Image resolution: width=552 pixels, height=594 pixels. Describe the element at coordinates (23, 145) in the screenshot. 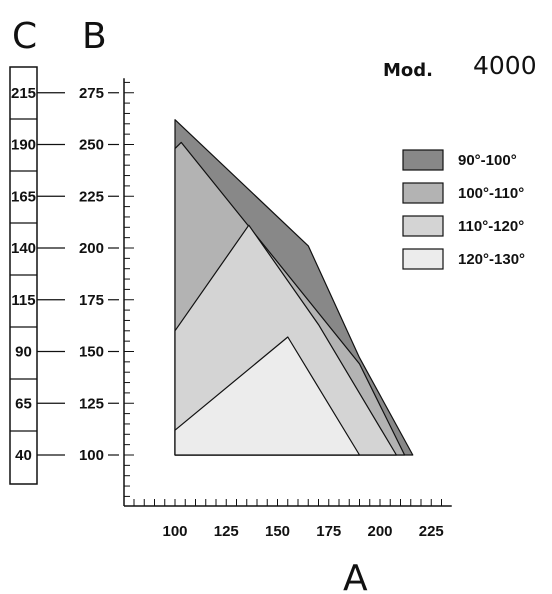

I see `secondary-tick-label: 190` at that location.